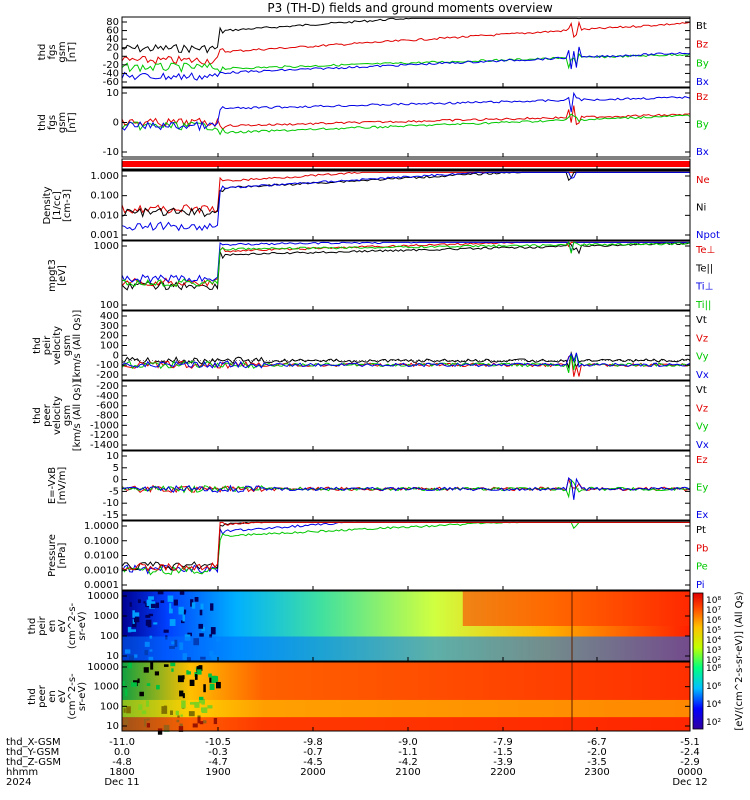 Image resolution: width=750 pixels, height=800 pixels. What do you see at coordinates (702, 445) in the screenshot?
I see `legend-label: Vx` at bounding box center [702, 445].